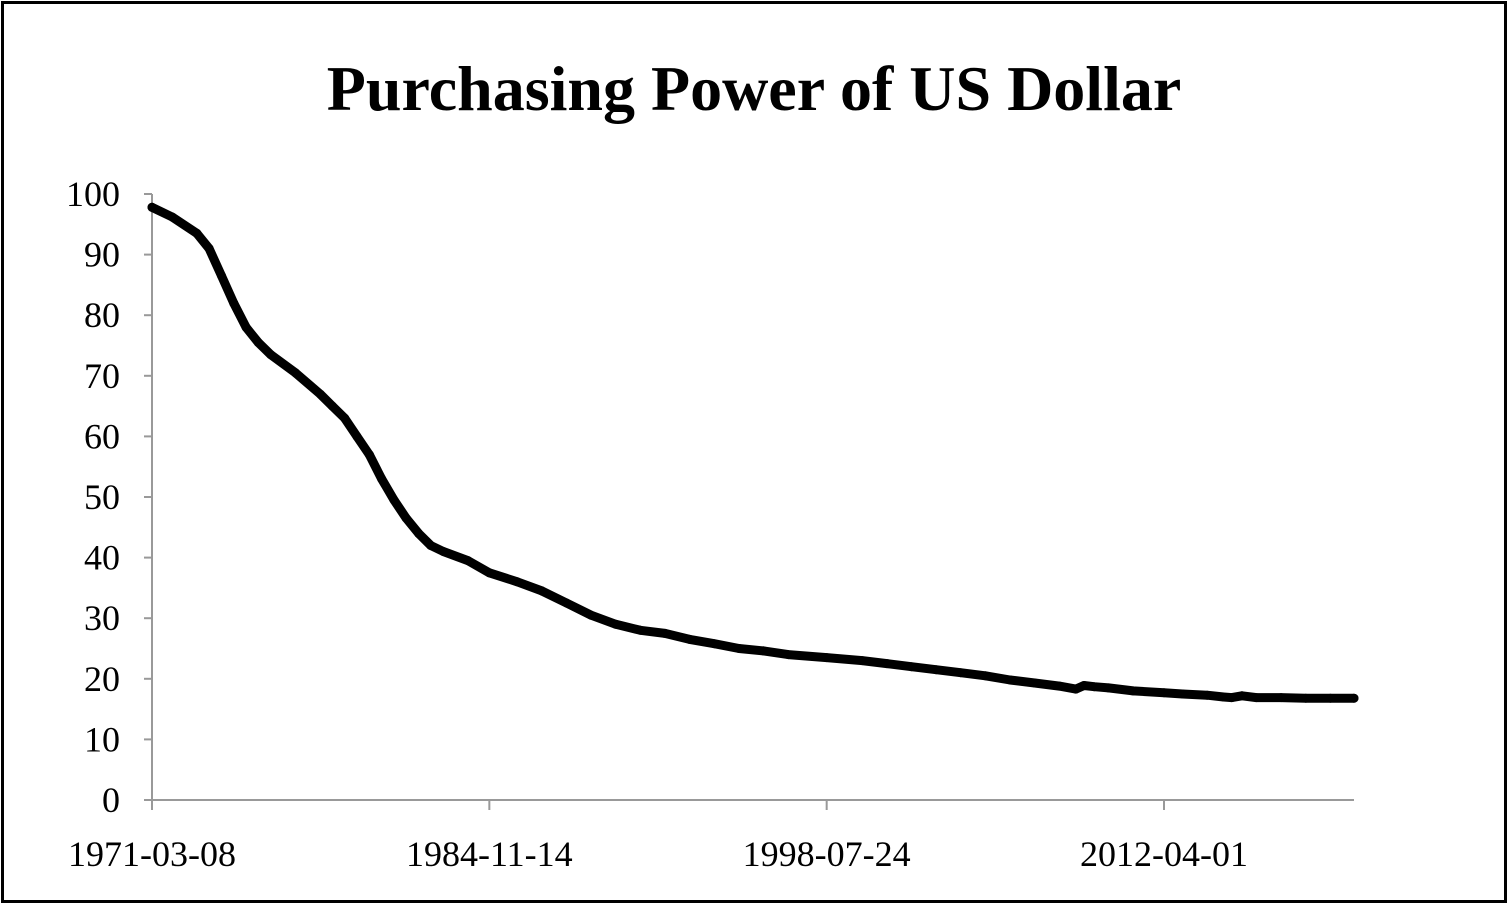 Image resolution: width=1508 pixels, height=904 pixels. Describe the element at coordinates (102, 255) in the screenshot. I see `y-tick-label: 90` at that location.